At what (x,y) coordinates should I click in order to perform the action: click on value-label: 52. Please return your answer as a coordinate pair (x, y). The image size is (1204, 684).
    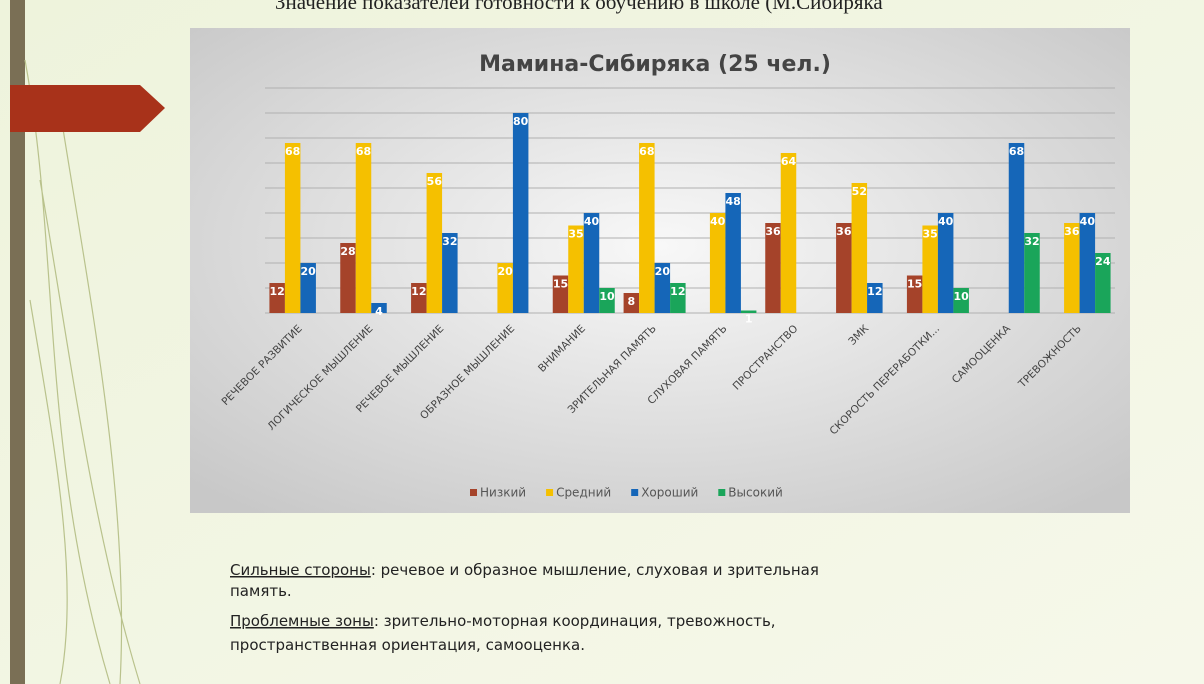
    Looking at the image, I should click on (859, 191).